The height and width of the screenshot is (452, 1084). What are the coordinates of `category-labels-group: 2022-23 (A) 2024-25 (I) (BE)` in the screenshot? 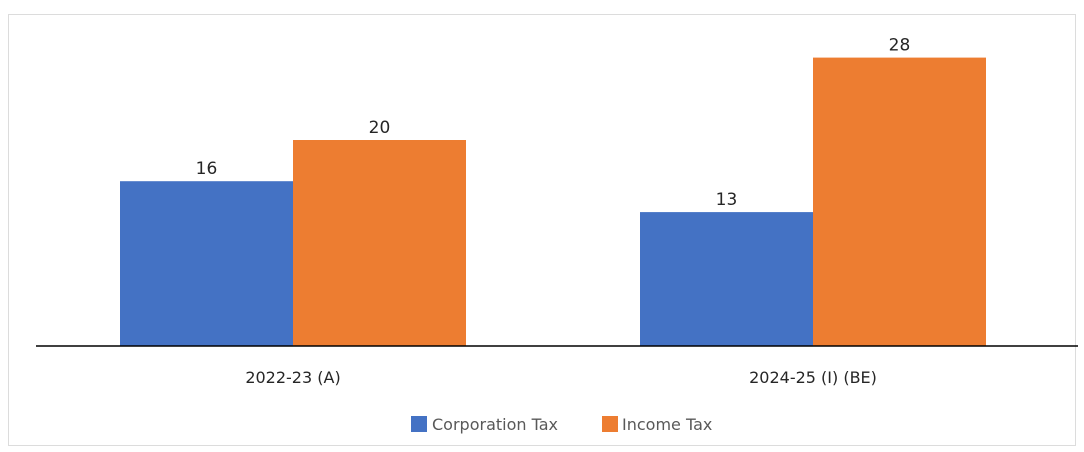 It's located at (561, 377).